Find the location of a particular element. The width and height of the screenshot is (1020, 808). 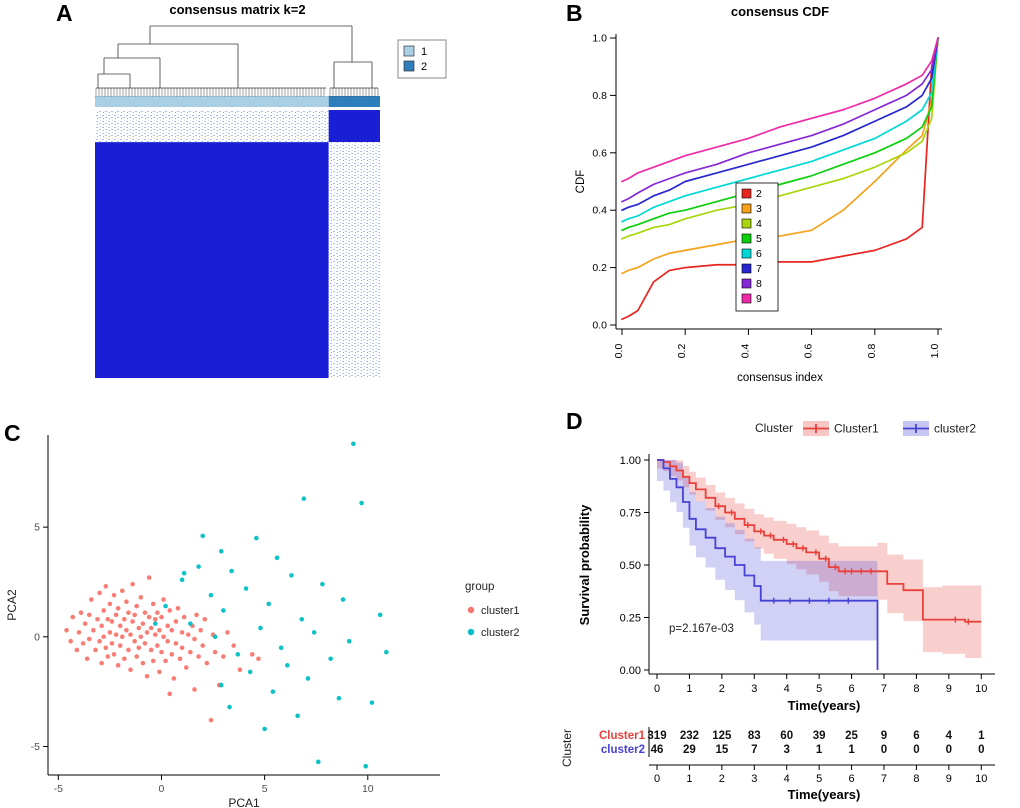

svg-text: PCA2 is located at coordinates (12, 605).